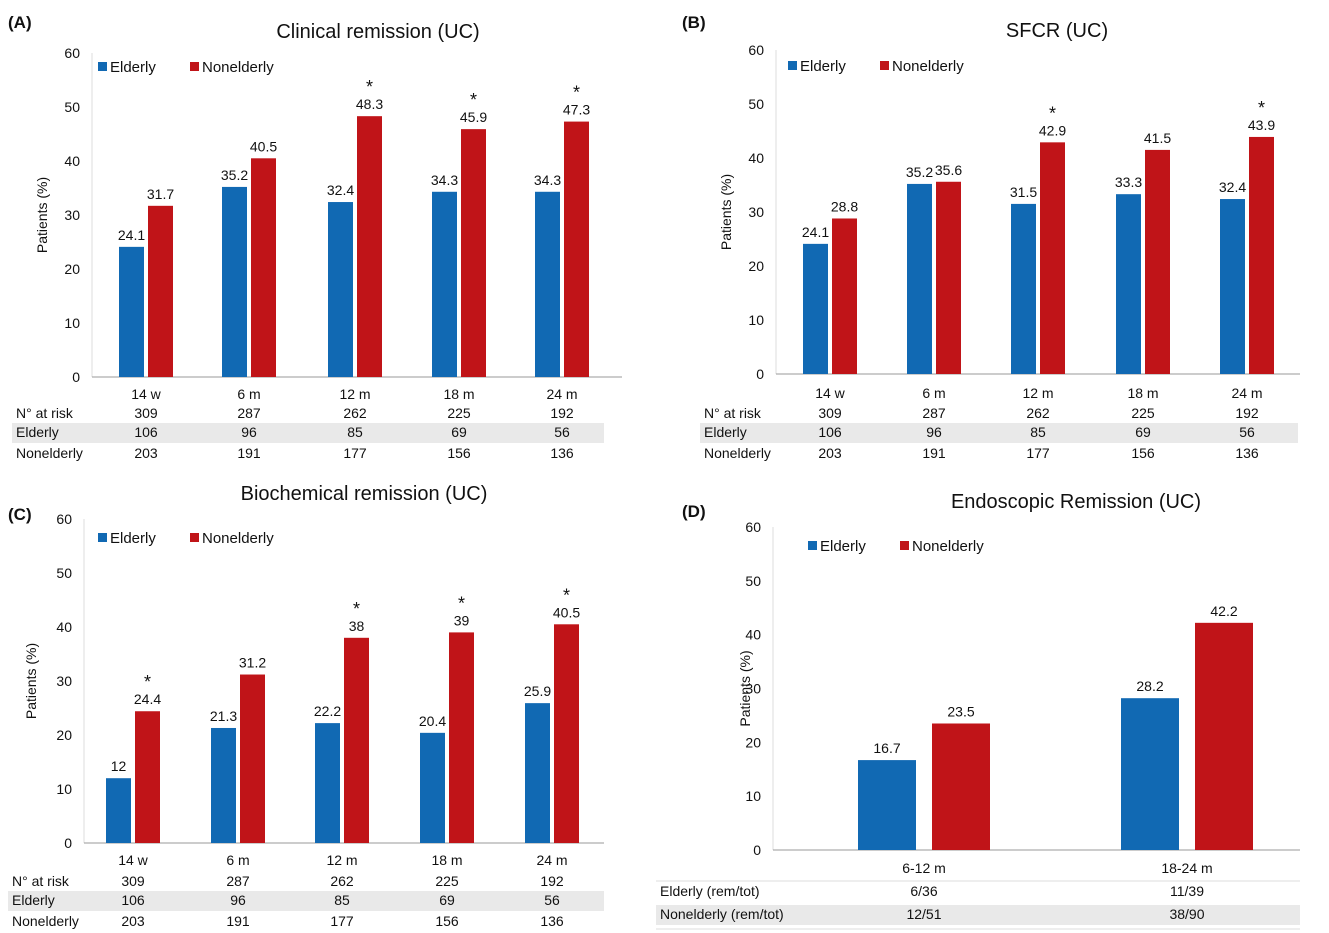 The image size is (1329, 933). What do you see at coordinates (694, 22) in the screenshot?
I see `panel-label: (B)` at bounding box center [694, 22].